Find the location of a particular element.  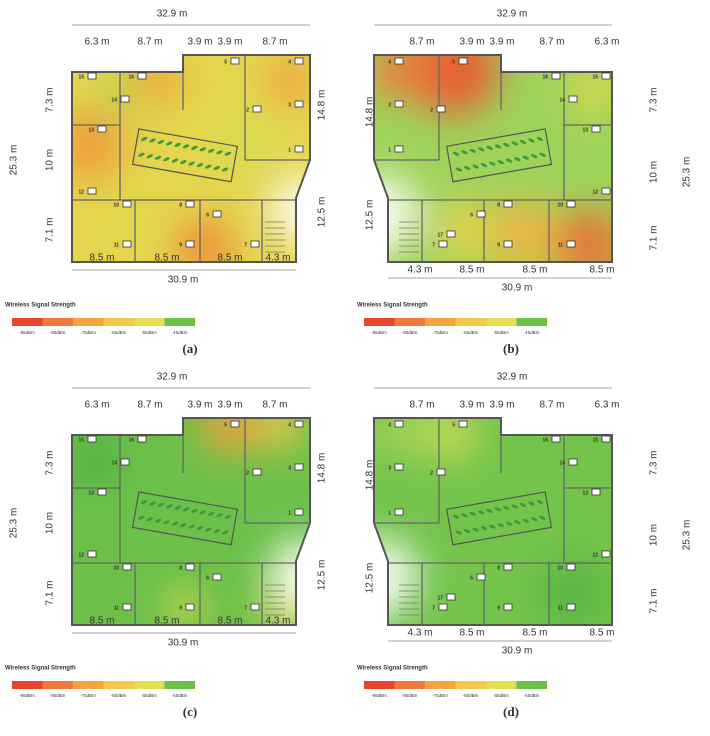

device-label: 12 is located at coordinates (81, 555).